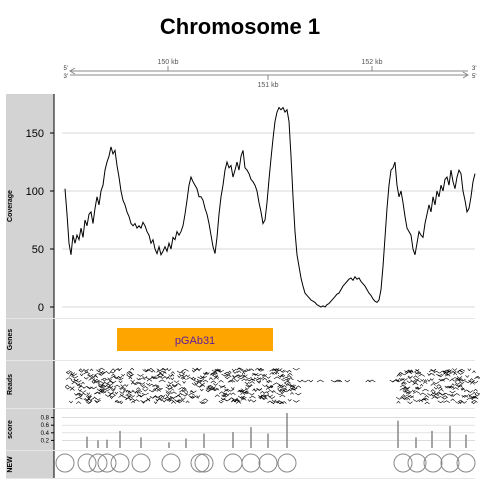 This screenshot has width=480, height=480. I want to click on track-label-coverage: Coverage, so click(10, 206).